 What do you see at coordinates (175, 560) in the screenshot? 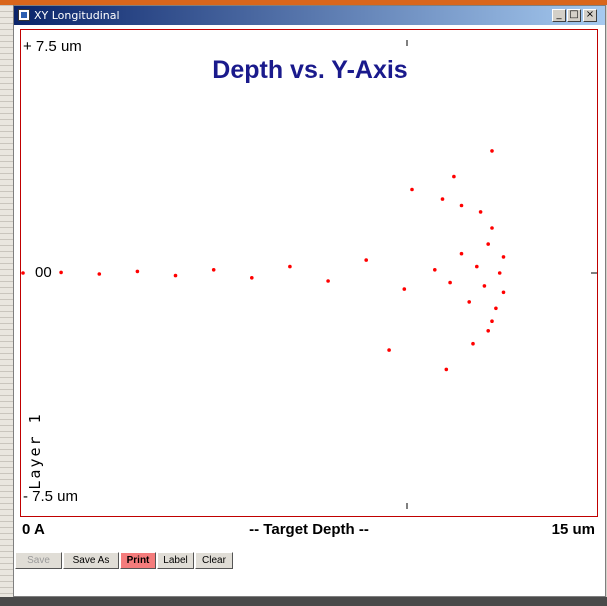
I see `label-button: Label` at bounding box center [175, 560].